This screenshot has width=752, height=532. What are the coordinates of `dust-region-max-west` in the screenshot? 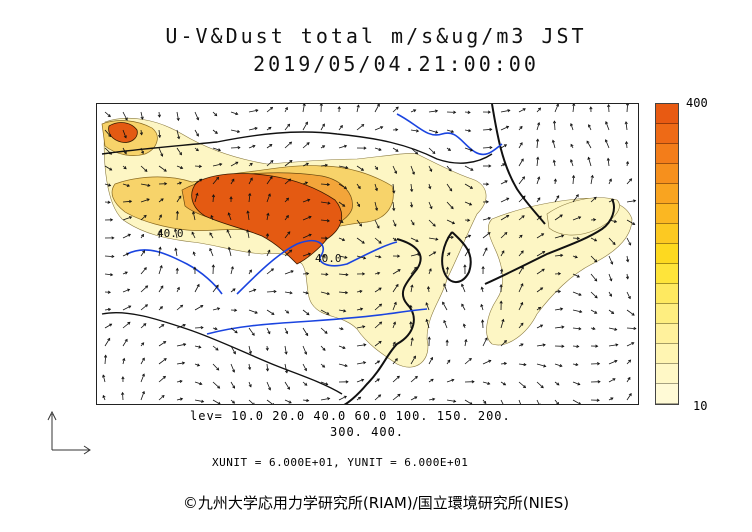 It's located at (123, 132).